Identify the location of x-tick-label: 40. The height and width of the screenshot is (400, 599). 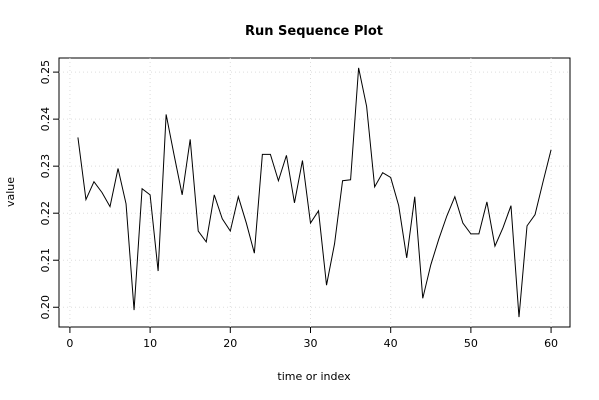
(391, 343).